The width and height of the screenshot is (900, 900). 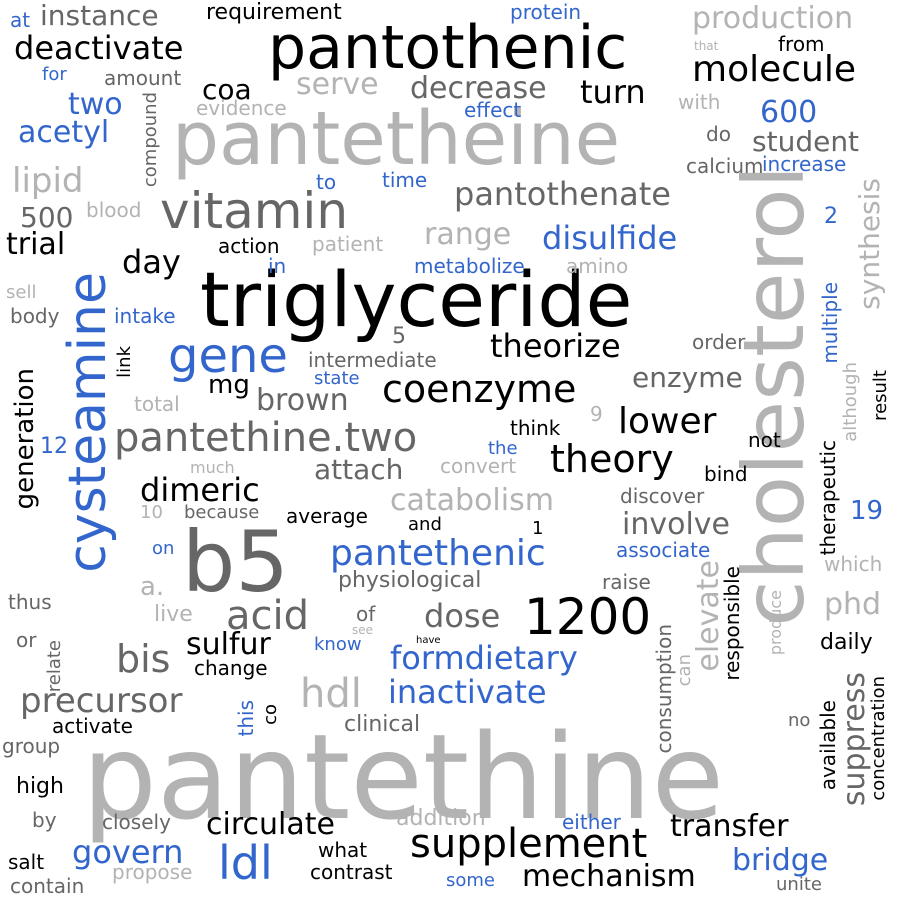 I want to click on word-dose: dose, so click(x=462, y=616).